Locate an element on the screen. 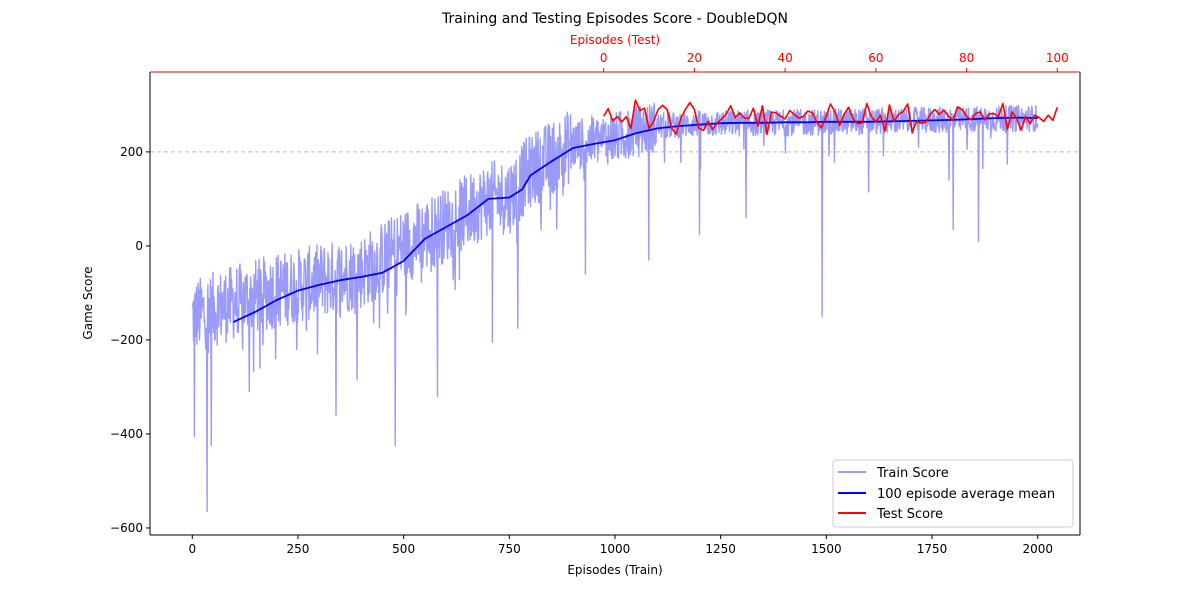 Image resolution: width=1200 pixels, height=600 pixels. x-tick-label: 250 is located at coordinates (298, 549).